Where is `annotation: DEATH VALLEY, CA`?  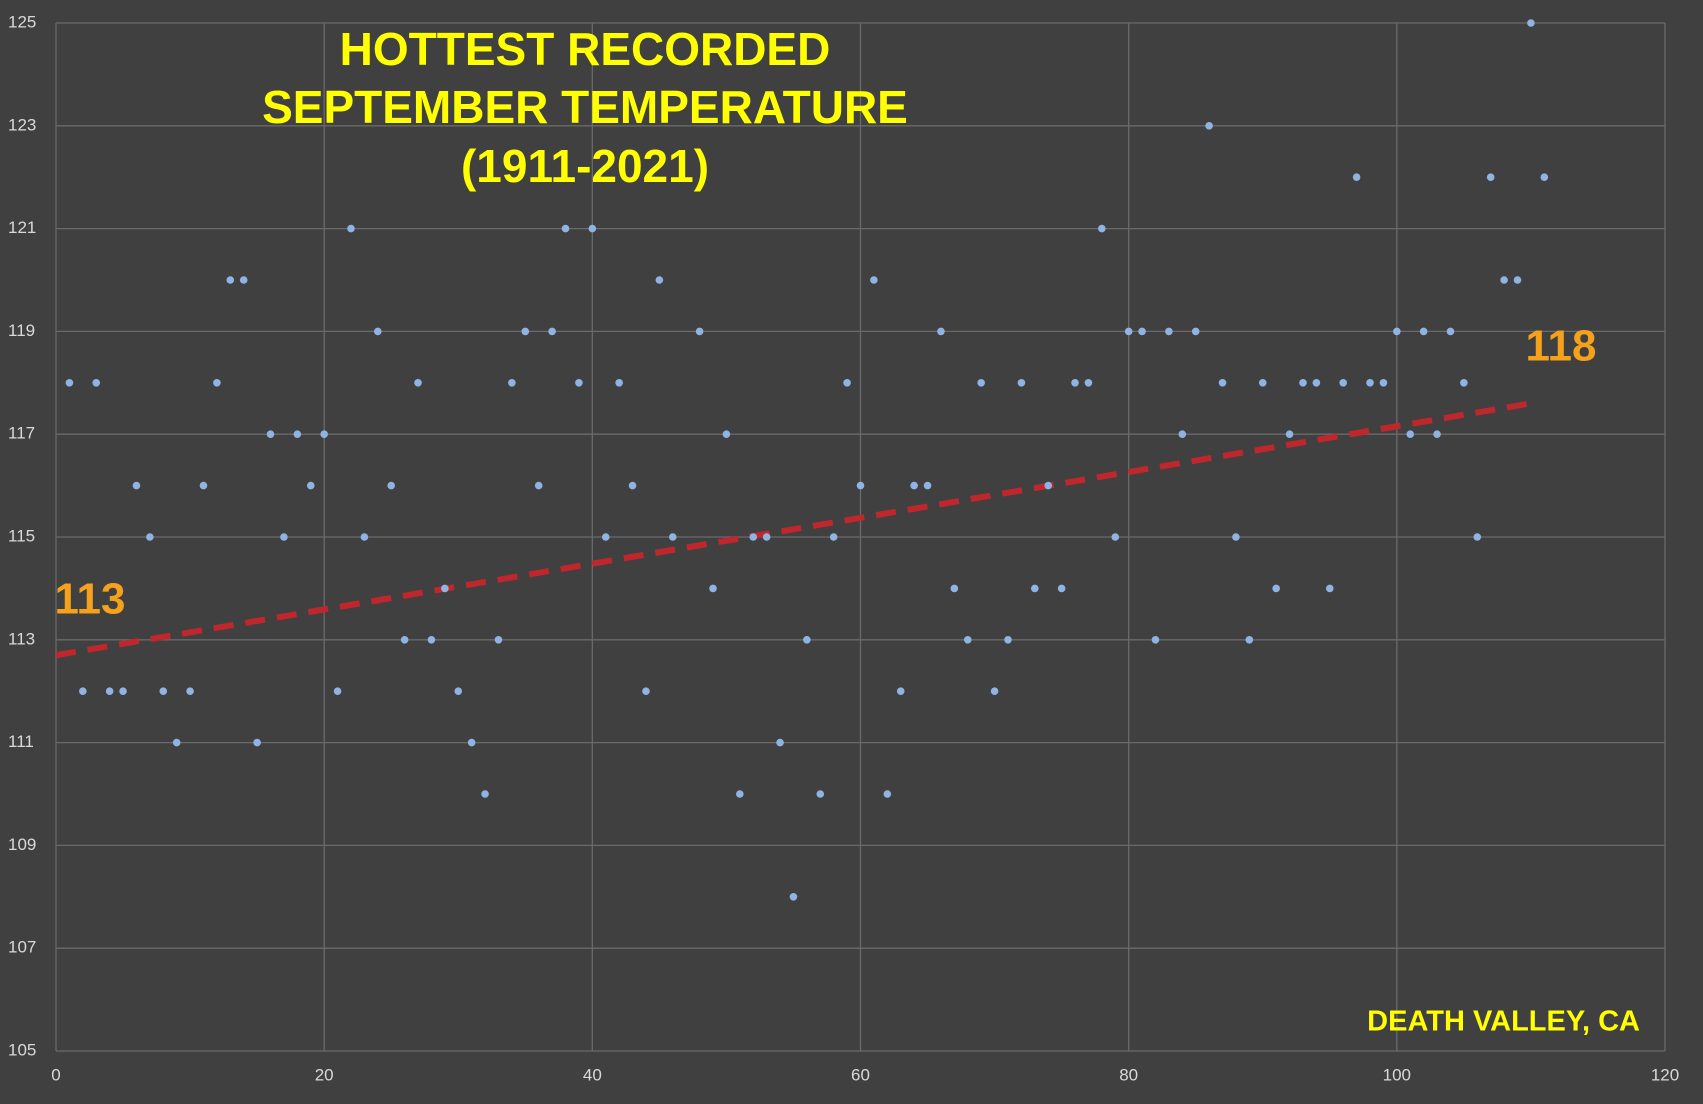 annotation: DEATH VALLEY, CA is located at coordinates (1503, 1022).